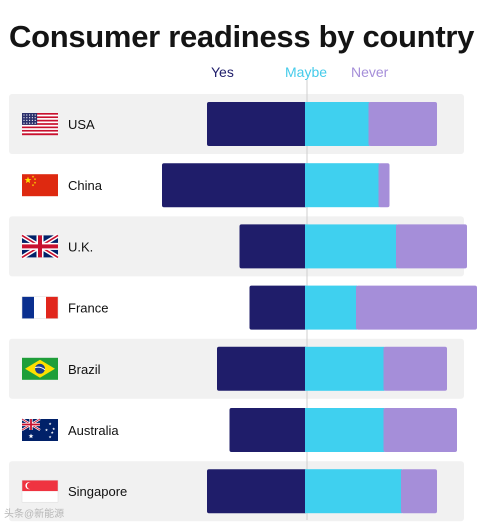  Describe the element at coordinates (40, 368) in the screenshot. I see `flag-brazil-icon` at that location.